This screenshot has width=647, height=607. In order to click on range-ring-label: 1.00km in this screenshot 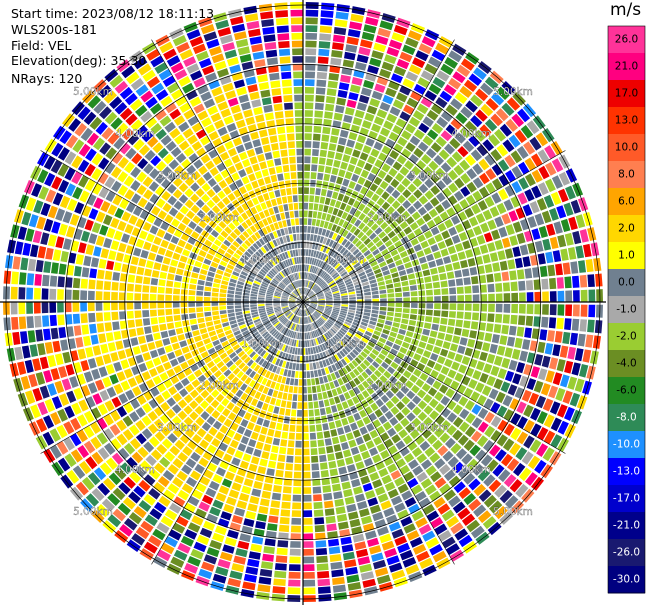, I will do `click(345, 260)`.